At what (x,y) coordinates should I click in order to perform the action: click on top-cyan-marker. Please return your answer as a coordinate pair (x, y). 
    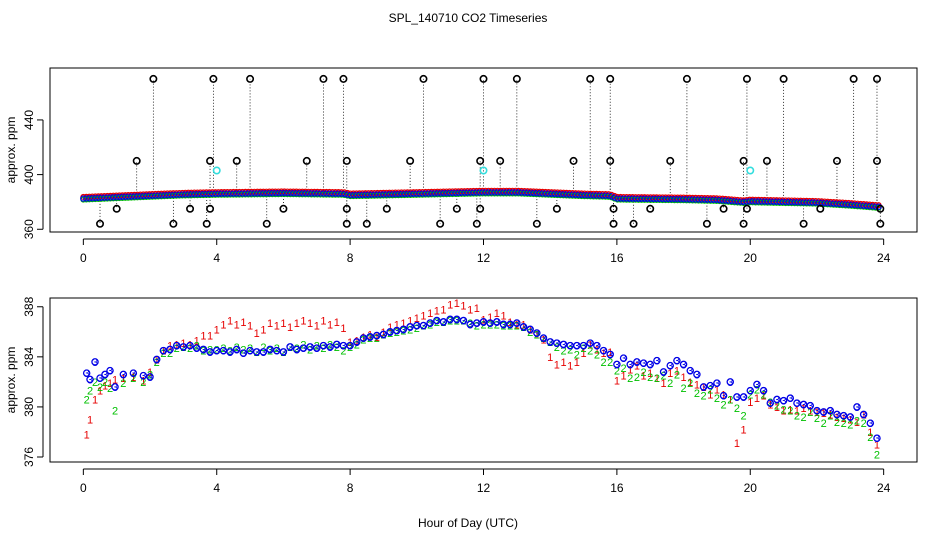
    Looking at the image, I should click on (483, 170).